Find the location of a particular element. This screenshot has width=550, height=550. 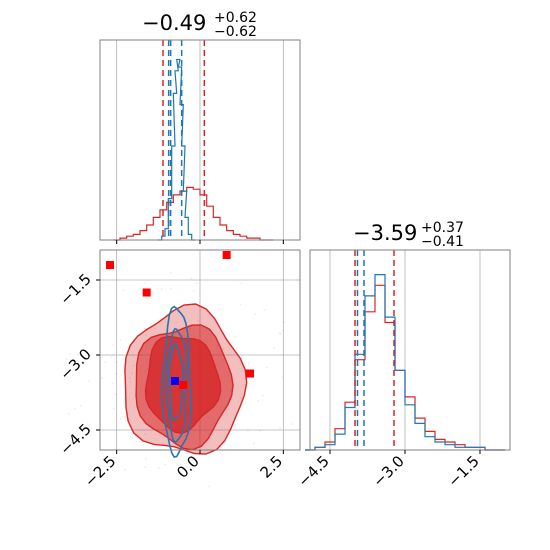

title-param2: −3.59 +0.37 −0.41 is located at coordinates (408, 235).